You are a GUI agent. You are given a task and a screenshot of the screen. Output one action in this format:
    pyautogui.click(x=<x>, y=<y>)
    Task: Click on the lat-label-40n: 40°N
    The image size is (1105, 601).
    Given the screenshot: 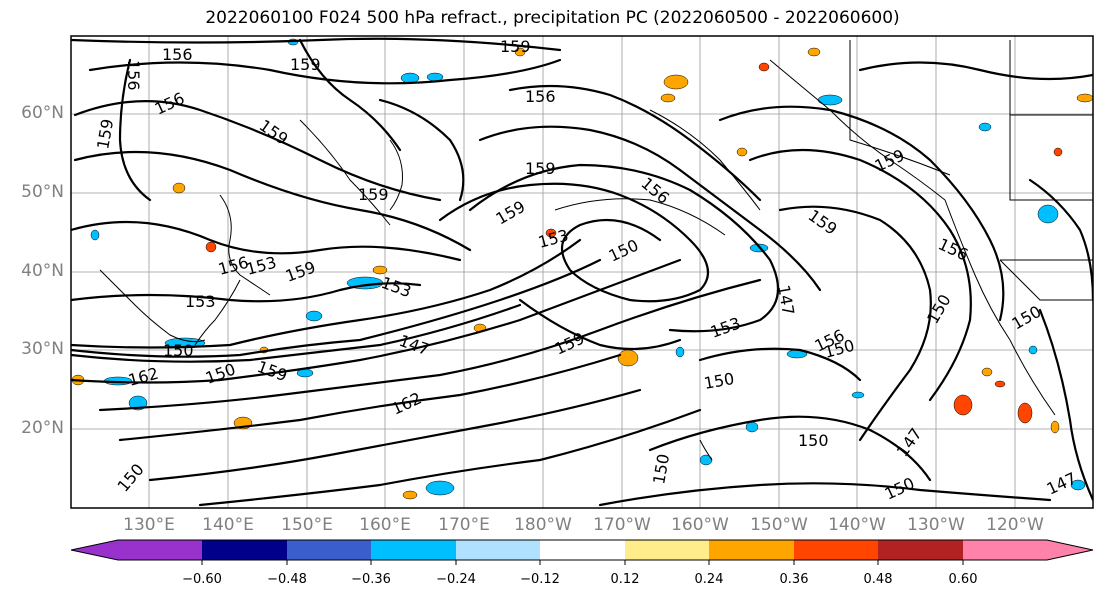 What is the action you would take?
    pyautogui.click(x=42, y=271)
    